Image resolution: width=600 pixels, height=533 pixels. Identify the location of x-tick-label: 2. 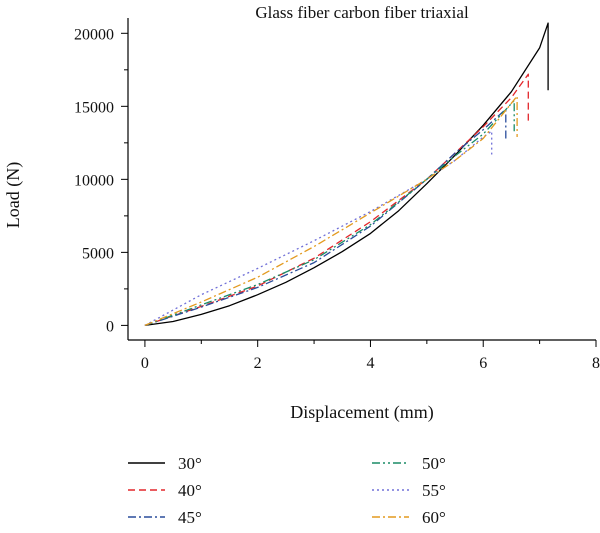
(258, 363).